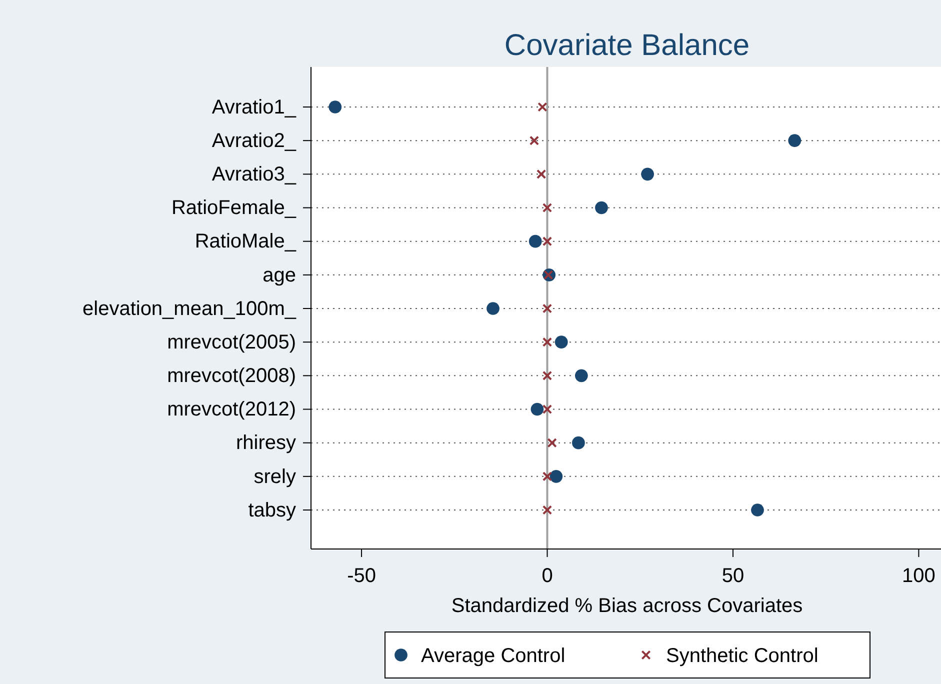 The image size is (941, 684). I want to click on y-tick-label: elevation_mean_100m_, so click(189, 309).